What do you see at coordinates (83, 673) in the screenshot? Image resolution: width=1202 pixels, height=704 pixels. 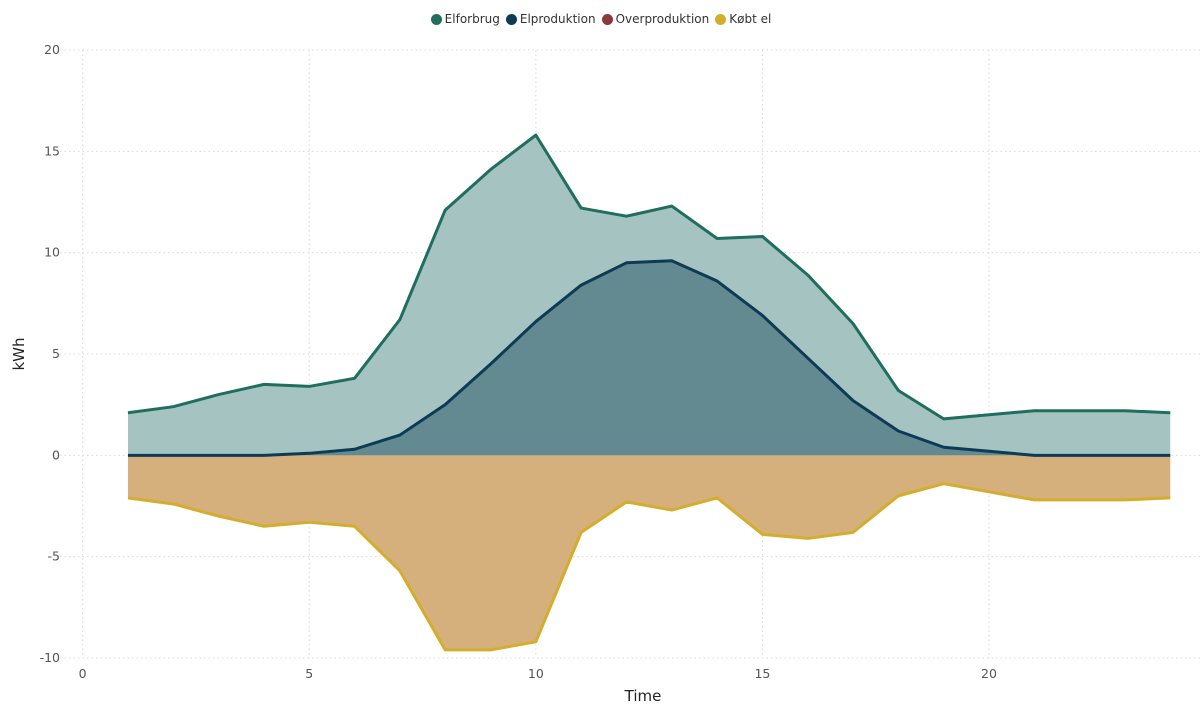 I see `x-tick-label: 0` at bounding box center [83, 673].